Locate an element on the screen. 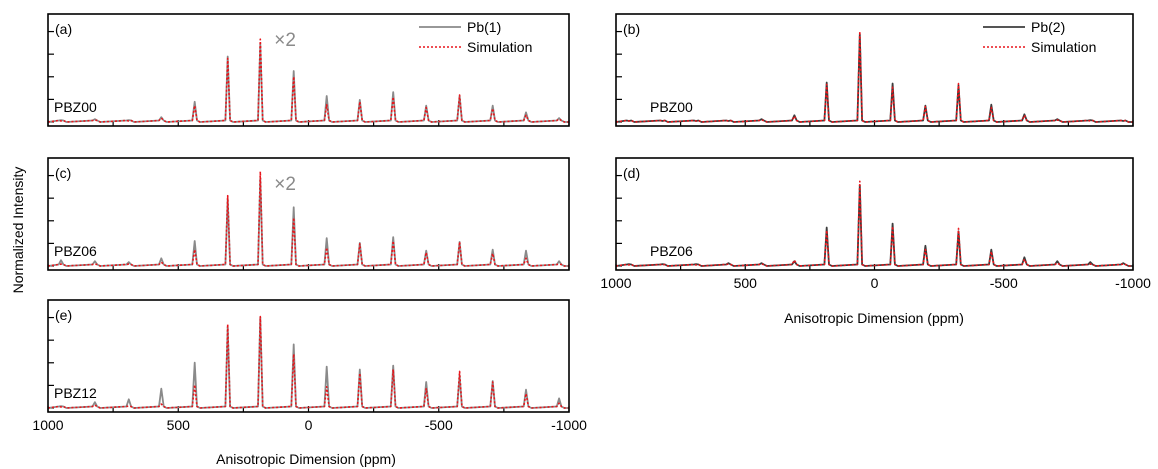 This screenshot has height=469, width=1158. series-simulation-e is located at coordinates (308, 362).